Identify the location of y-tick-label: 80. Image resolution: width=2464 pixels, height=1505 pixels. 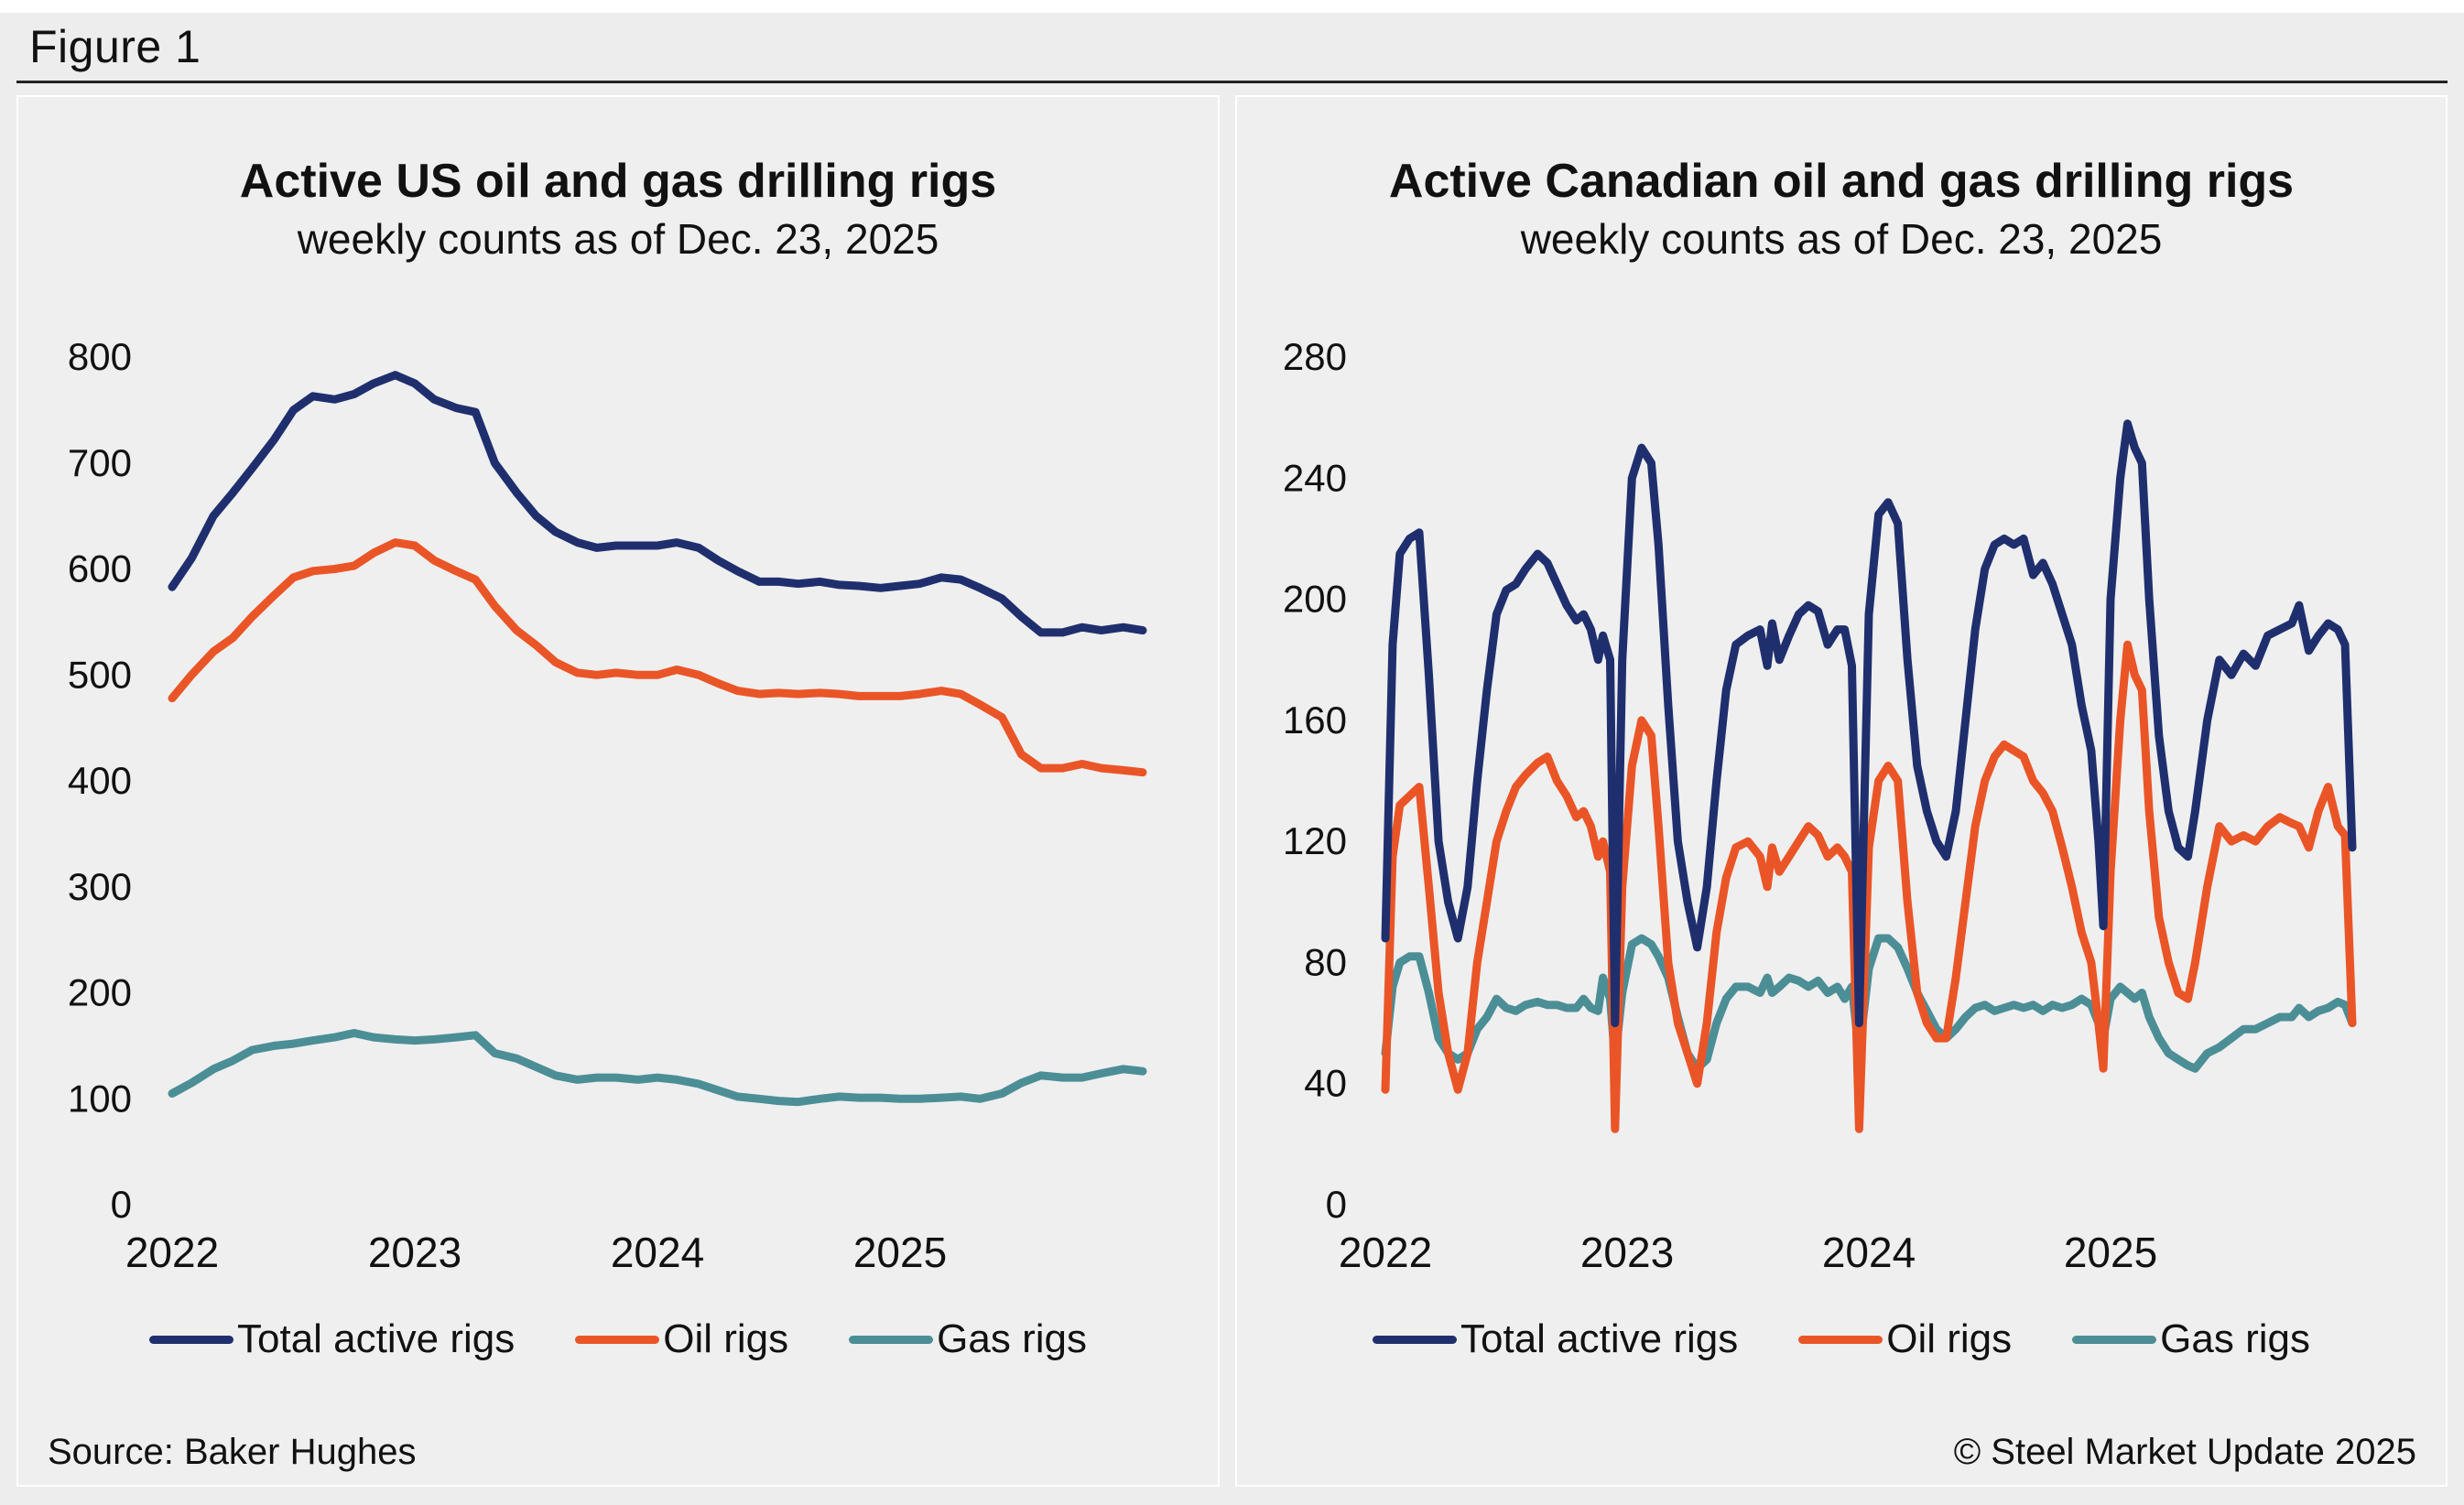
(1325, 961).